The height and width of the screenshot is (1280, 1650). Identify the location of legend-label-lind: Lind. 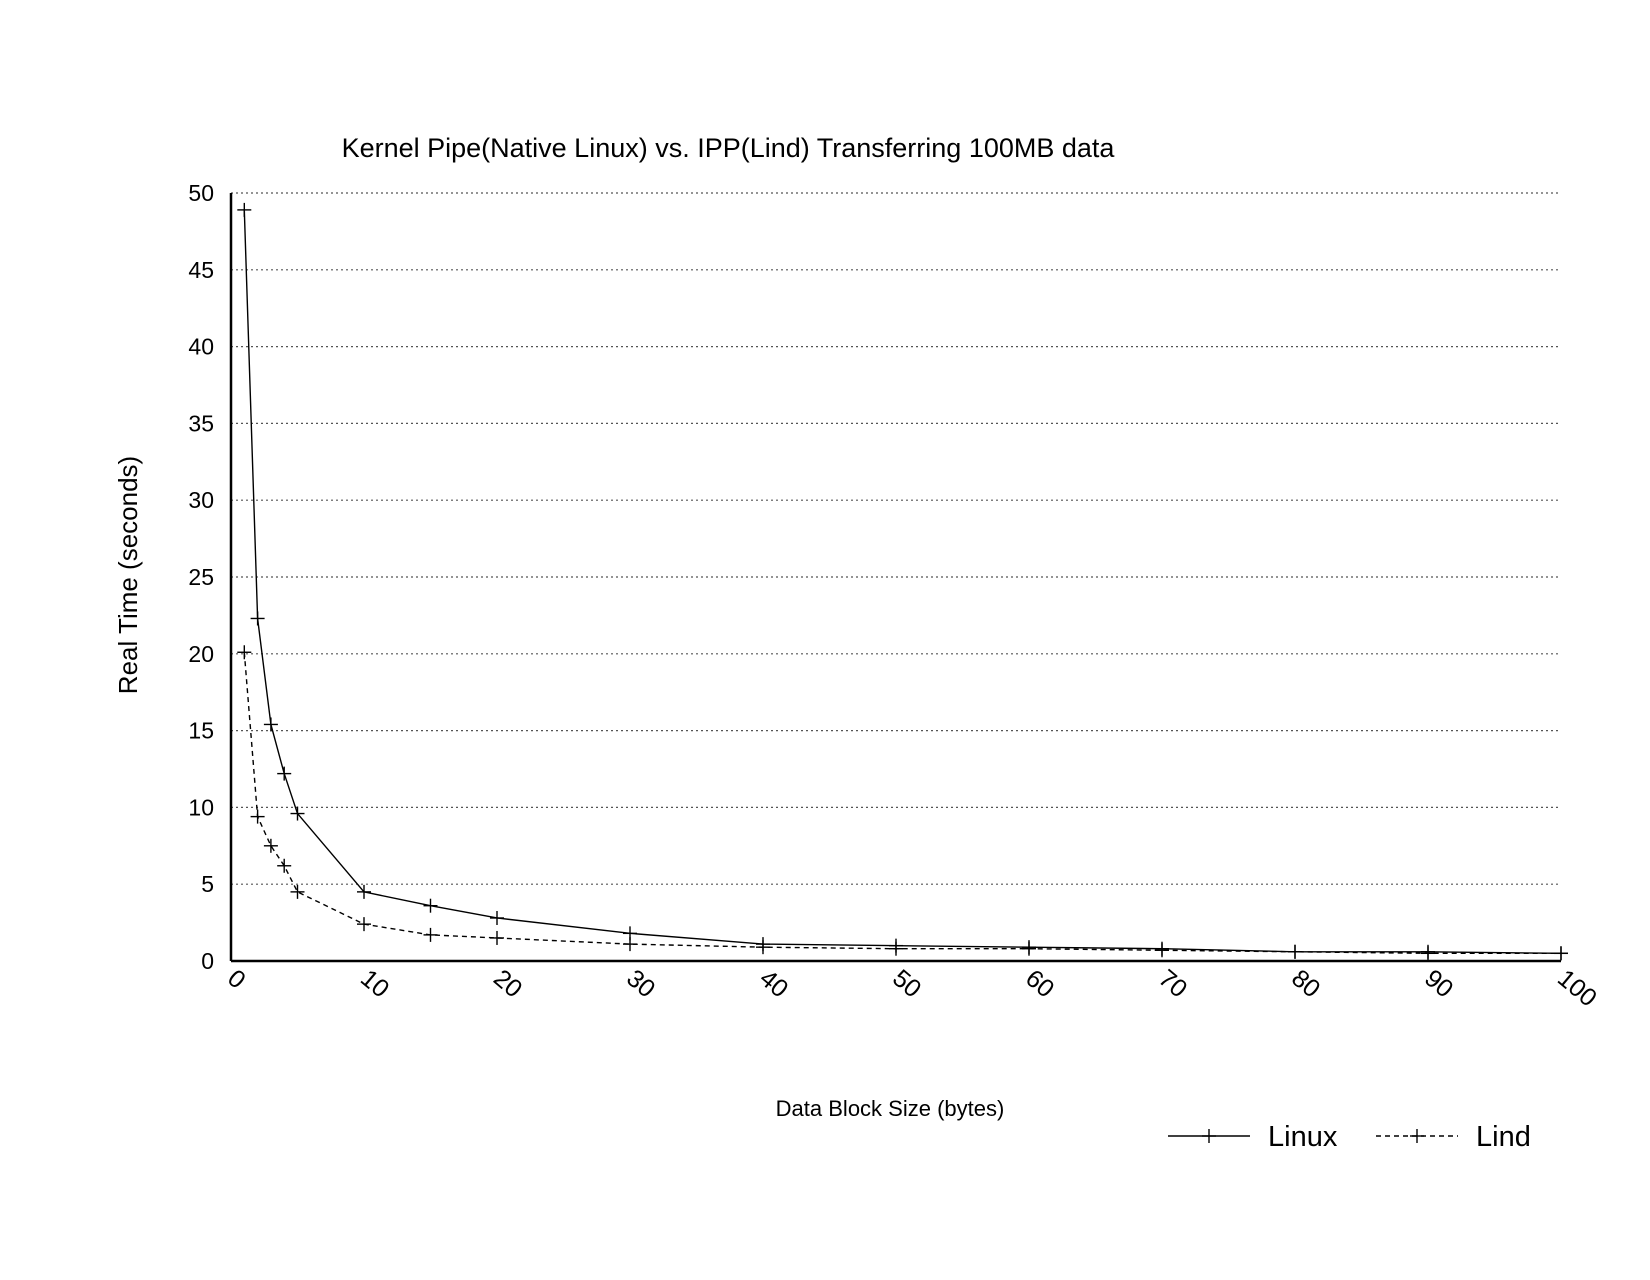
(1503, 1137).